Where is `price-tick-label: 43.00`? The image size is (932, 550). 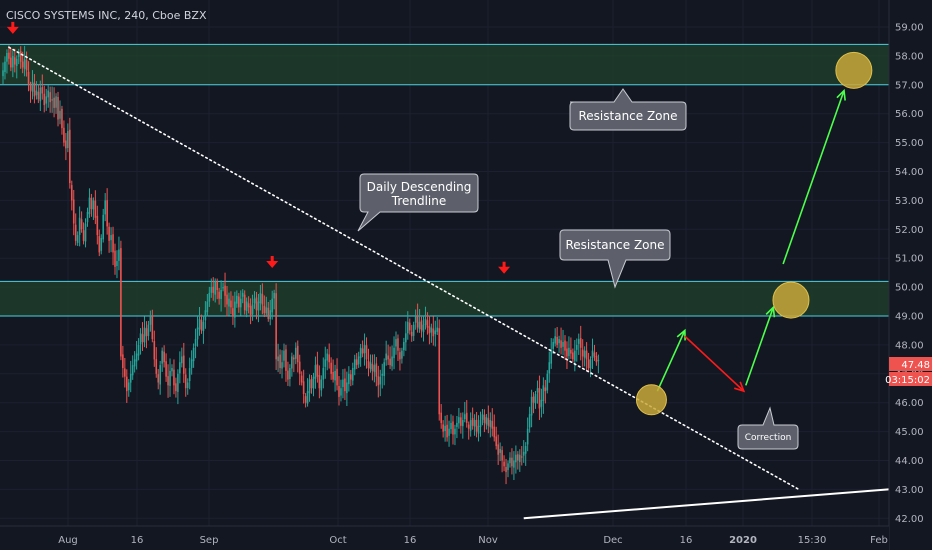
price-tick-label: 43.00 is located at coordinates (909, 490).